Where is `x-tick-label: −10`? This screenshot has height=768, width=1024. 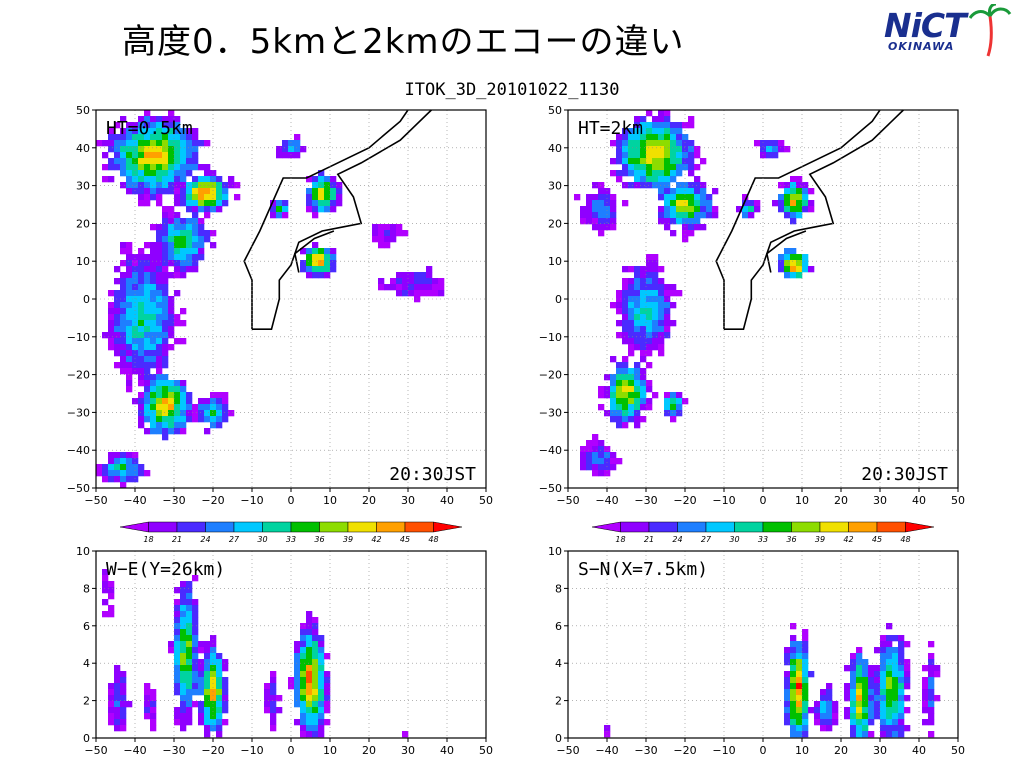
x-tick-label: −10 is located at coordinates (251, 500).